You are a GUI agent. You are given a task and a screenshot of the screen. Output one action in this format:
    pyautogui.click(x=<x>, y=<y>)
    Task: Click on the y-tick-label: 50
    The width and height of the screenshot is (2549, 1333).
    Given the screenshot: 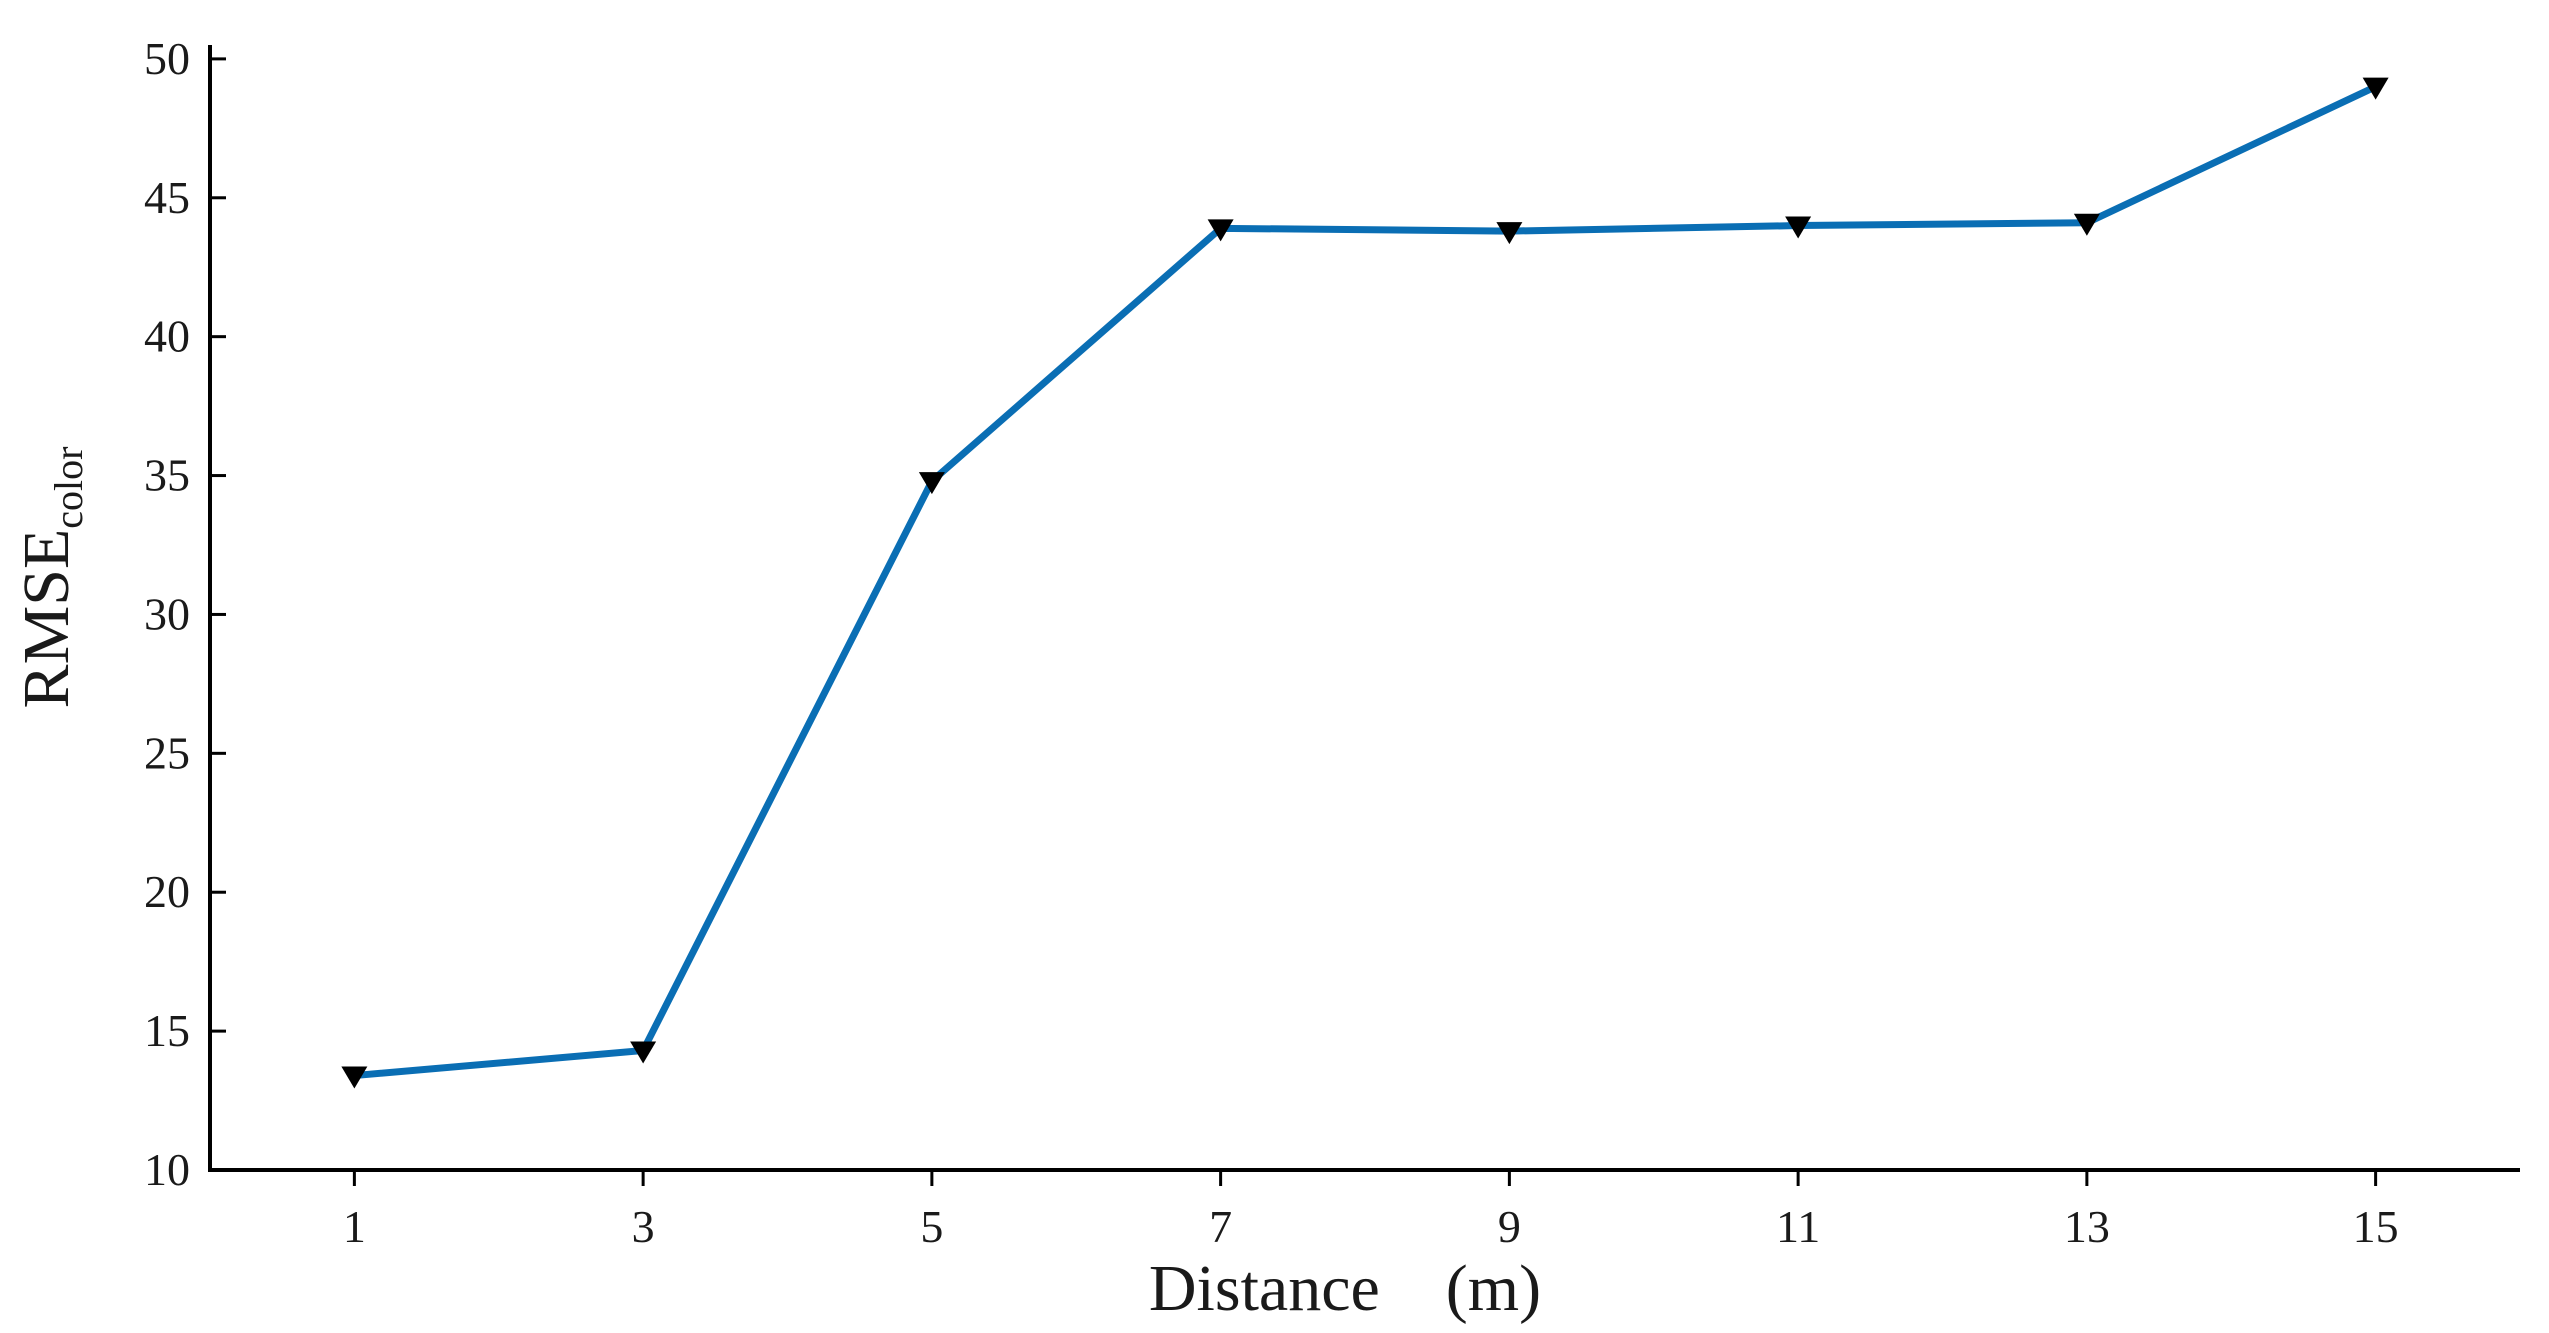 What is the action you would take?
    pyautogui.click(x=167, y=58)
    